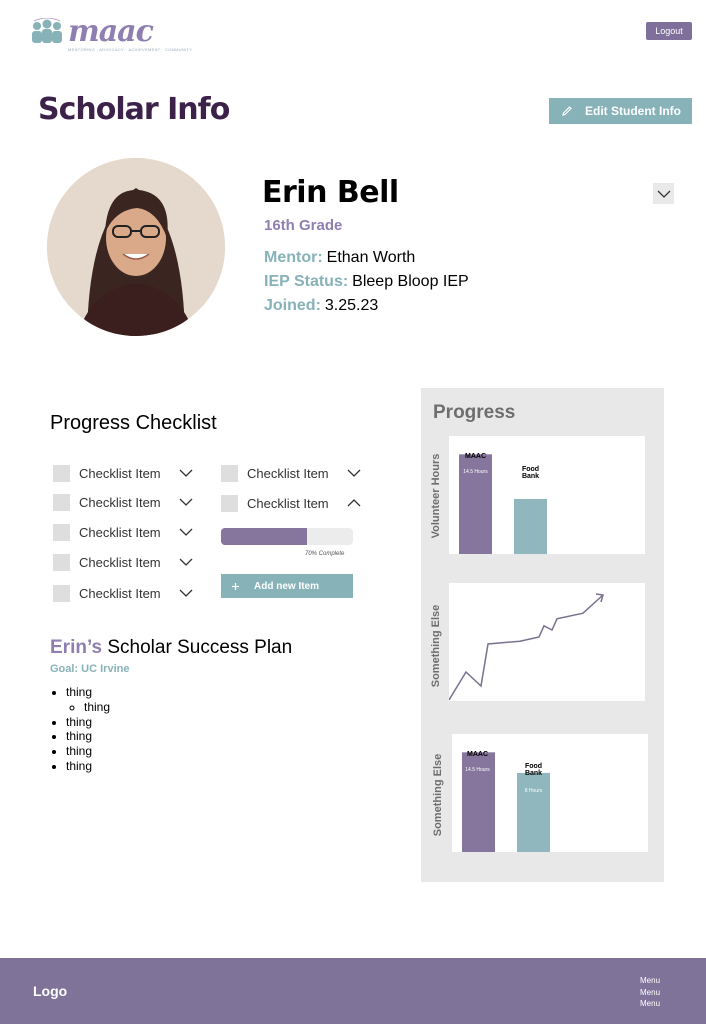 The image size is (706, 1024). What do you see at coordinates (436, 496) in the screenshot?
I see `chart-ylabel: Volunteer Hours` at bounding box center [436, 496].